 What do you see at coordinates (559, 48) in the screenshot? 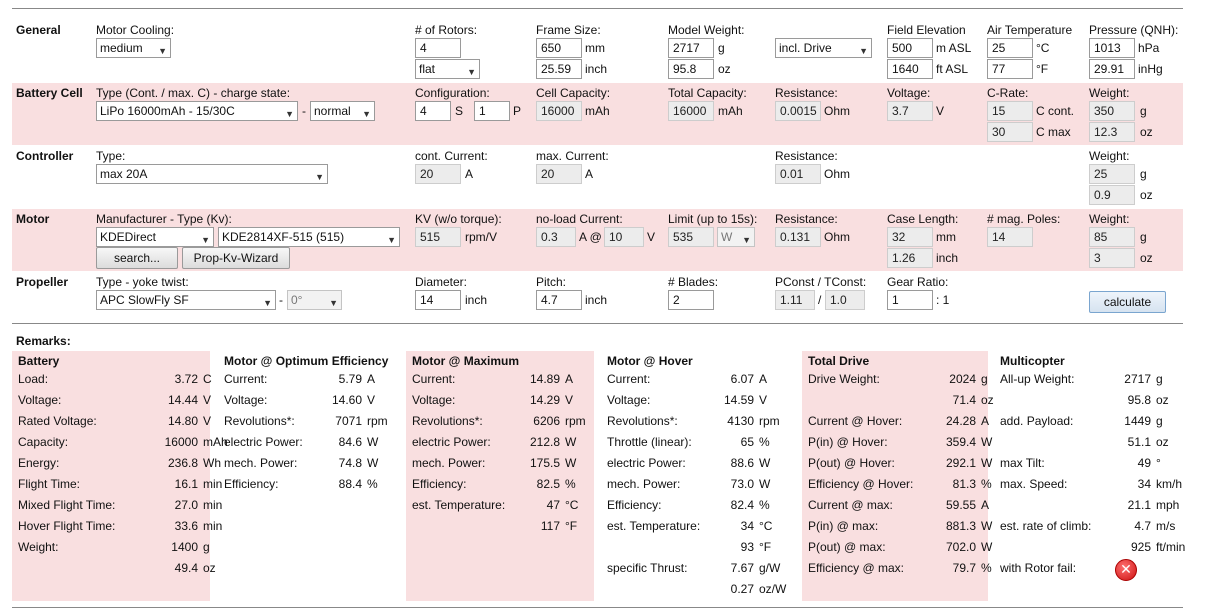
I see `frame-size-mm-input: 650` at bounding box center [559, 48].